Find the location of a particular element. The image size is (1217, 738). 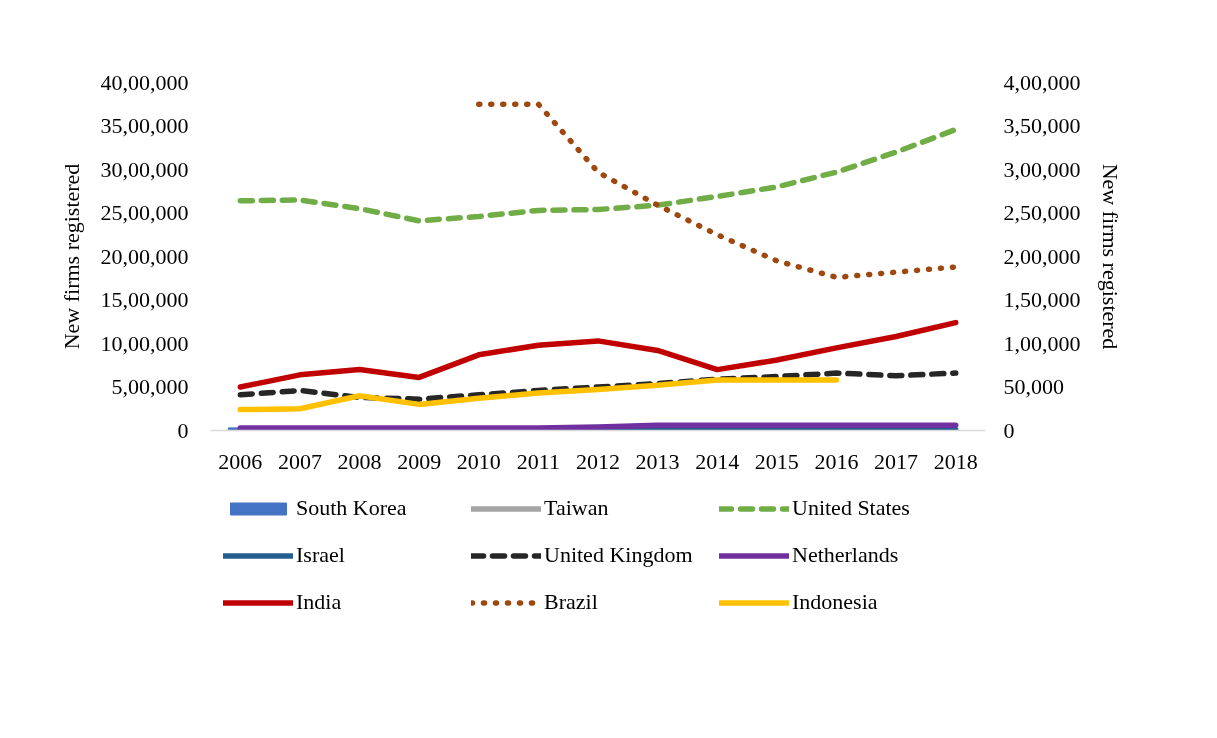

x-tick-label: 2018 is located at coordinates (955, 461).